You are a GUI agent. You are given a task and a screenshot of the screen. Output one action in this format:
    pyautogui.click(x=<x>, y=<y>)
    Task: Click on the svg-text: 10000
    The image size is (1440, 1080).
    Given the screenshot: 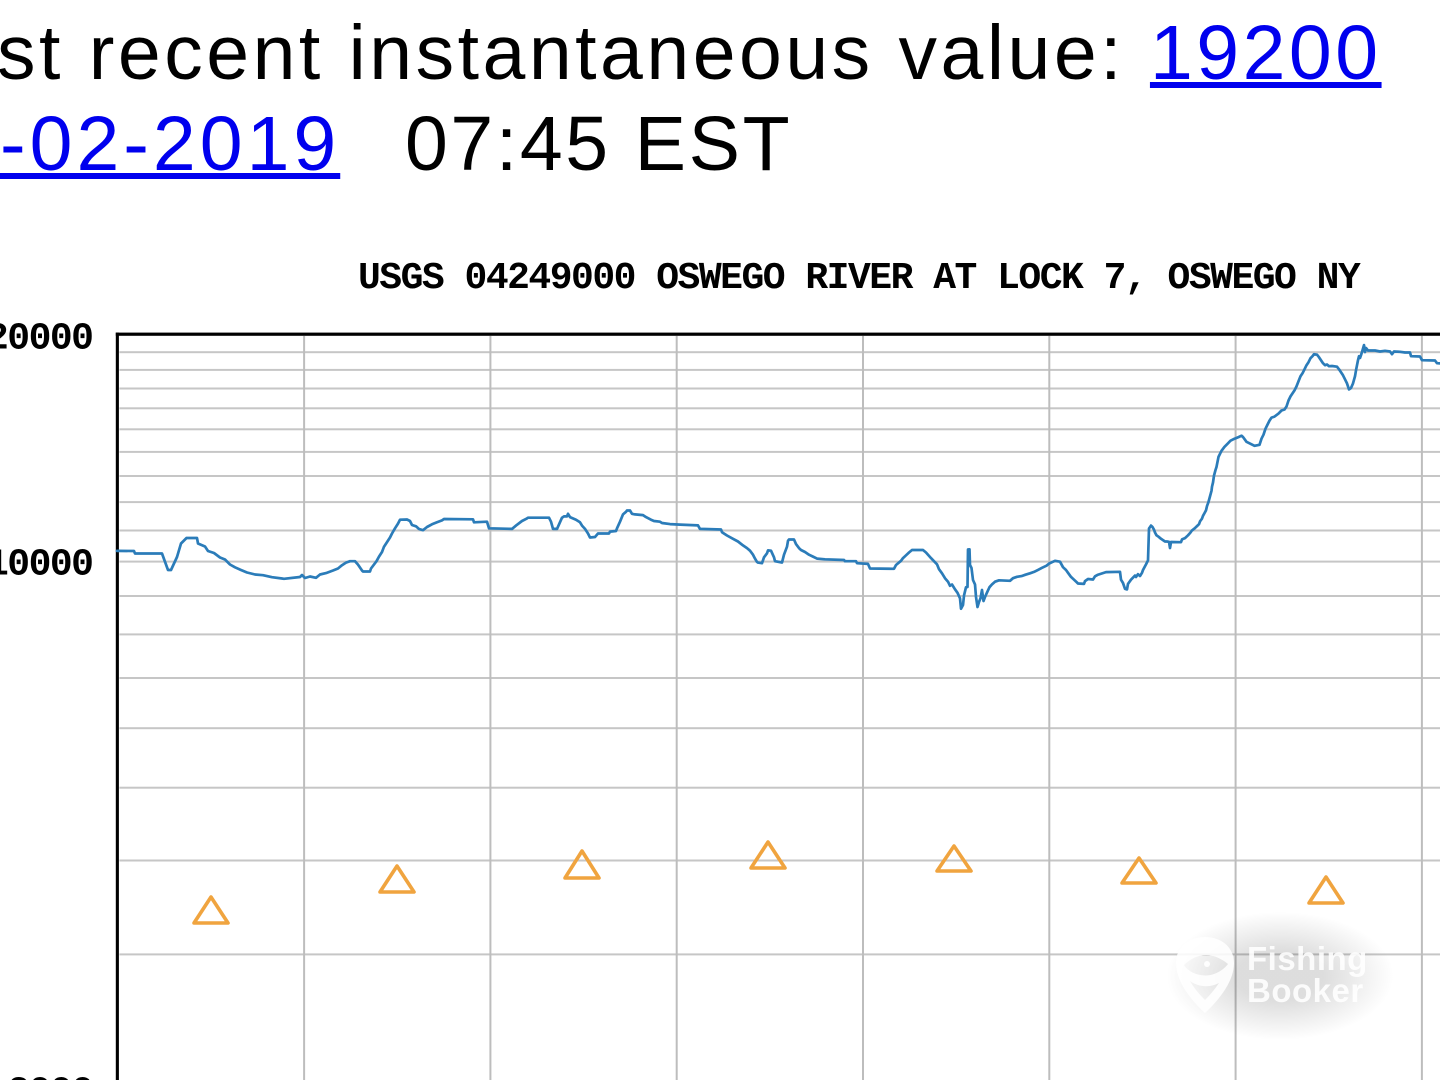 What is the action you would take?
    pyautogui.click(x=46, y=565)
    